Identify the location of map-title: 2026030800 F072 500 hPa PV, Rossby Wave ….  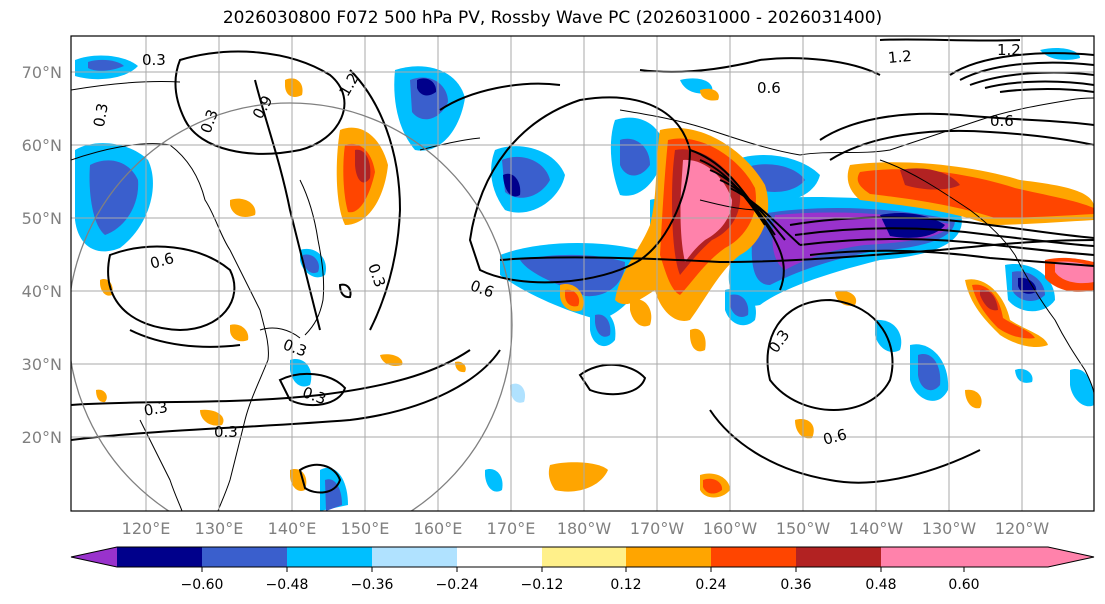
(552, 18).